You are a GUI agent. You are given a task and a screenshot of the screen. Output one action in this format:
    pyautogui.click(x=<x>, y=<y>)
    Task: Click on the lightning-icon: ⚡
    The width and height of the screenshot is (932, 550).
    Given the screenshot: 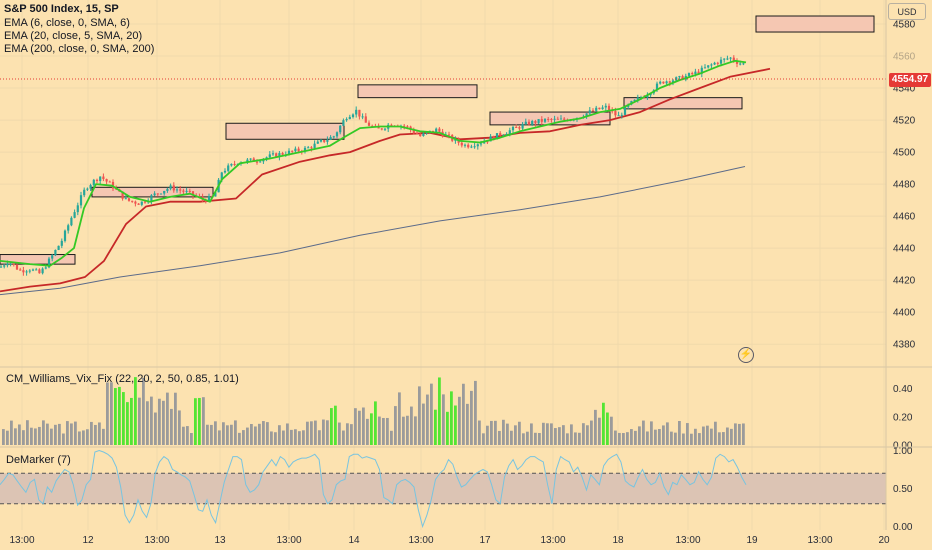 What is the action you would take?
    pyautogui.click(x=746, y=355)
    